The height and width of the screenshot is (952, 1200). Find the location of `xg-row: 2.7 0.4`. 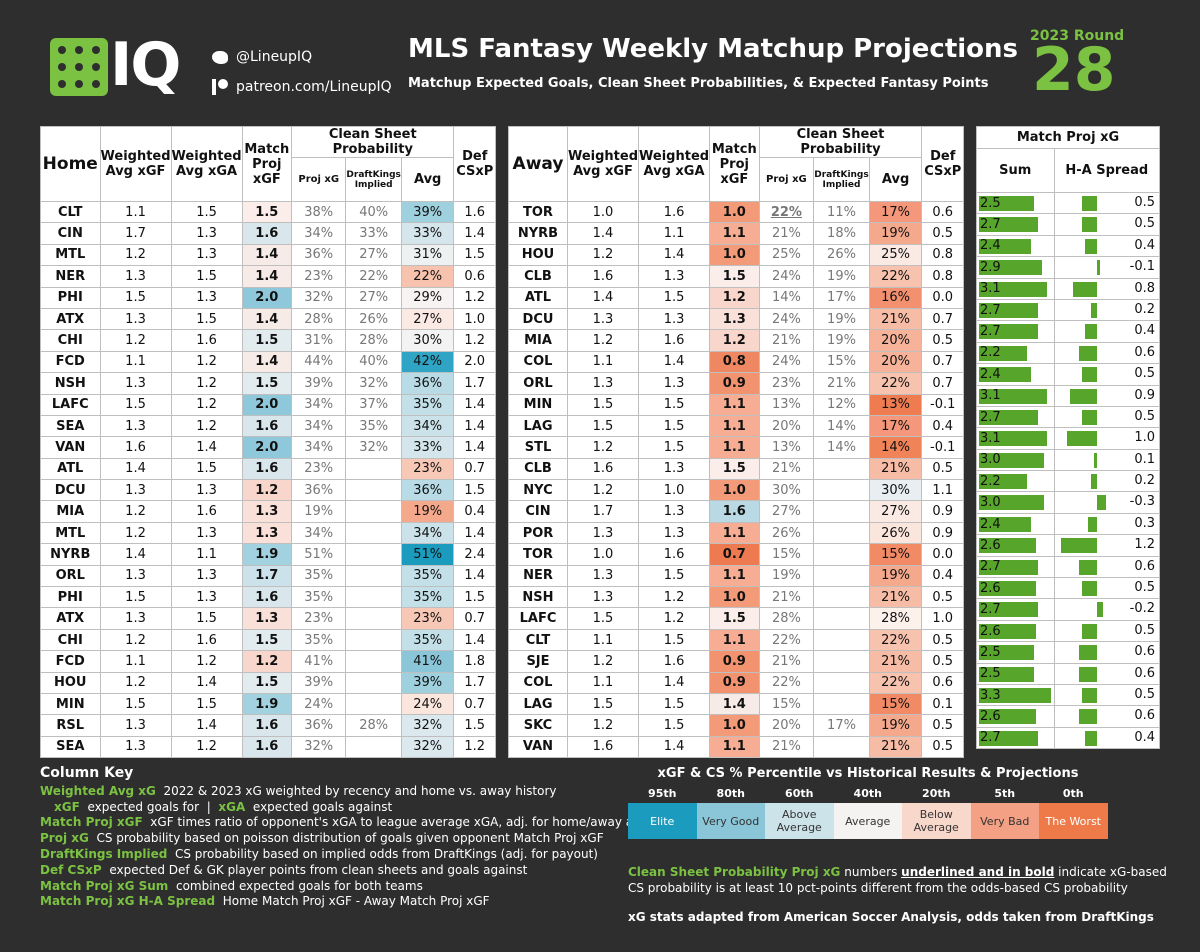

xg-row: 2.7 0.4 is located at coordinates (1068, 738).